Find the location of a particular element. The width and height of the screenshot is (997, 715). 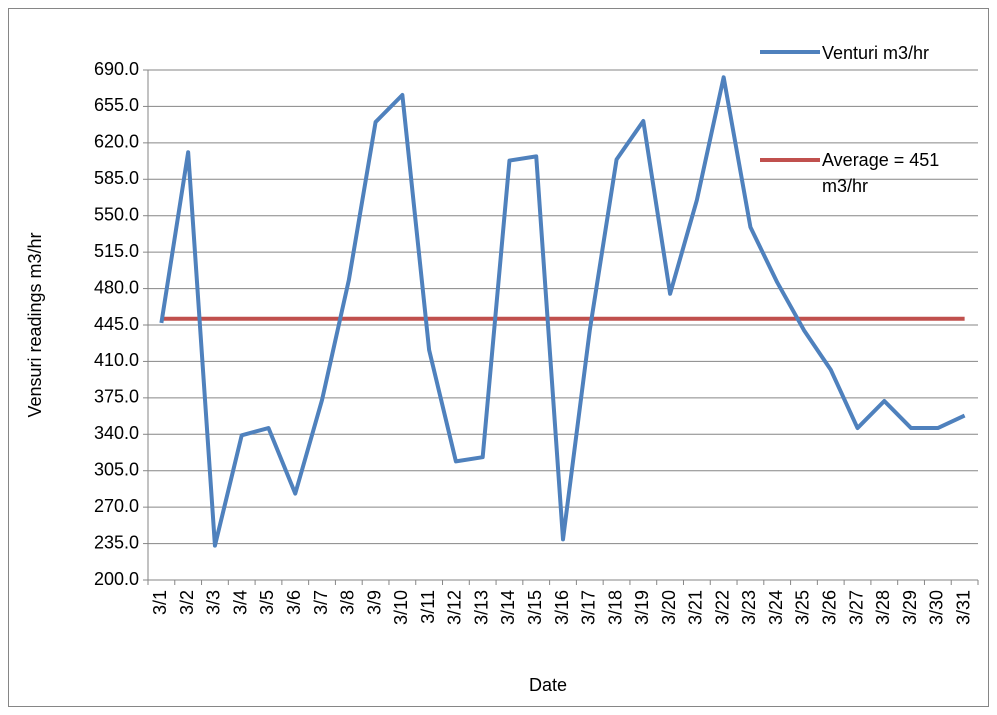

y-tick-label: 550.0 is located at coordinates (116, 214).